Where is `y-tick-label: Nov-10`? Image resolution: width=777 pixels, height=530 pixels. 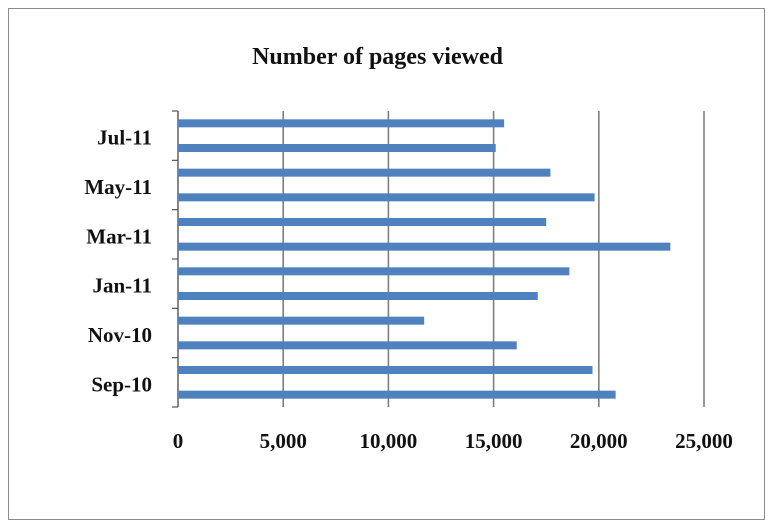
y-tick-label: Nov-10 is located at coordinates (120, 335).